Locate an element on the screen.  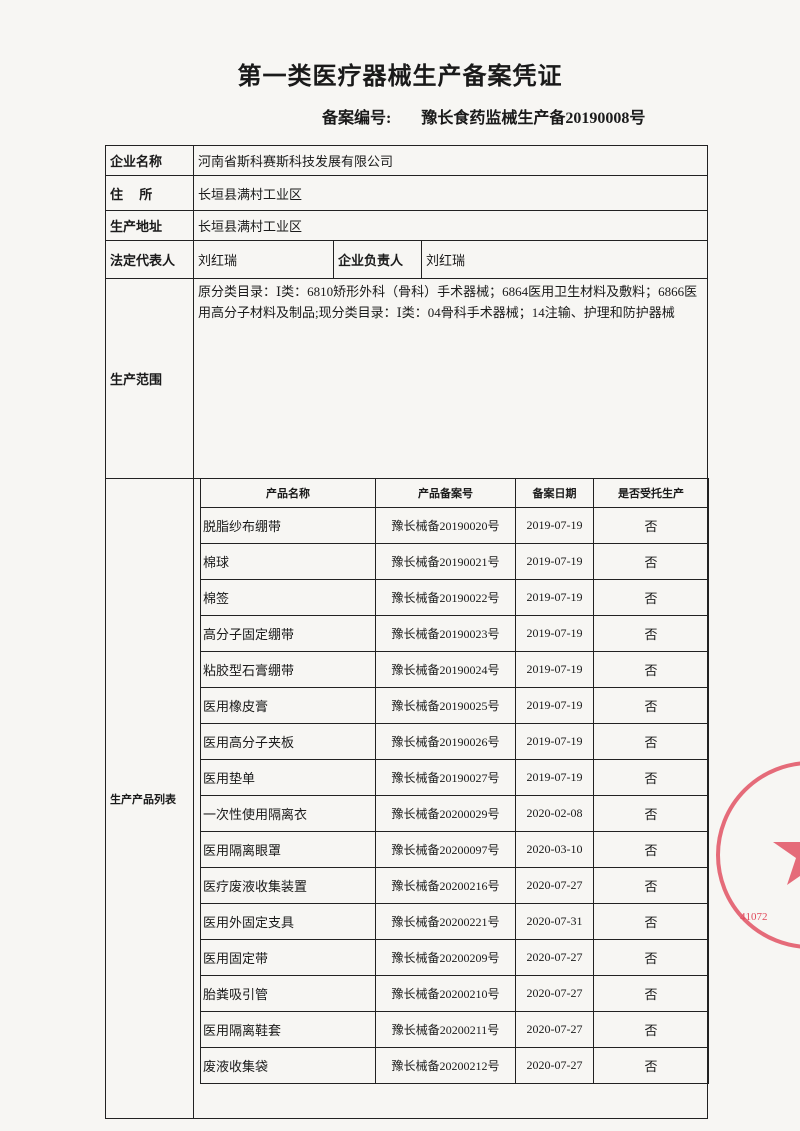
product-header-row: 产品名称 产品备案号 备案日期 是否受托生产 is located at coordinates (454, 493).